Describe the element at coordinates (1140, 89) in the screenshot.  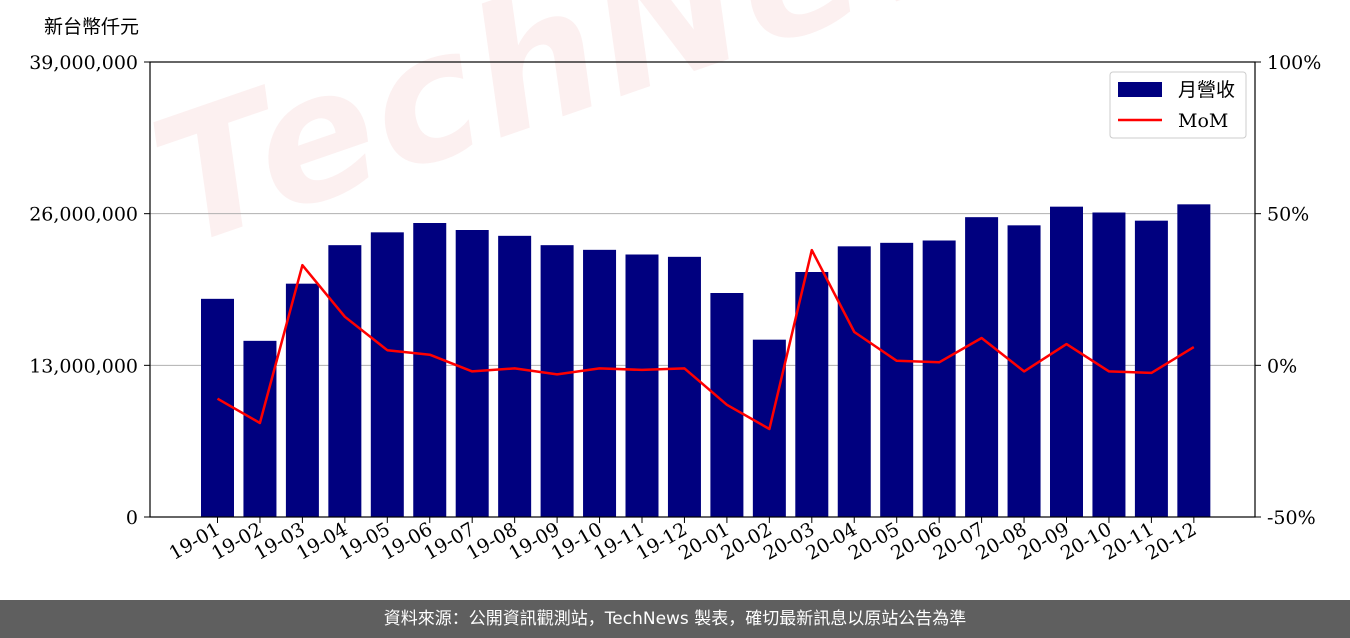
I see `legend-bar-swatch` at that location.